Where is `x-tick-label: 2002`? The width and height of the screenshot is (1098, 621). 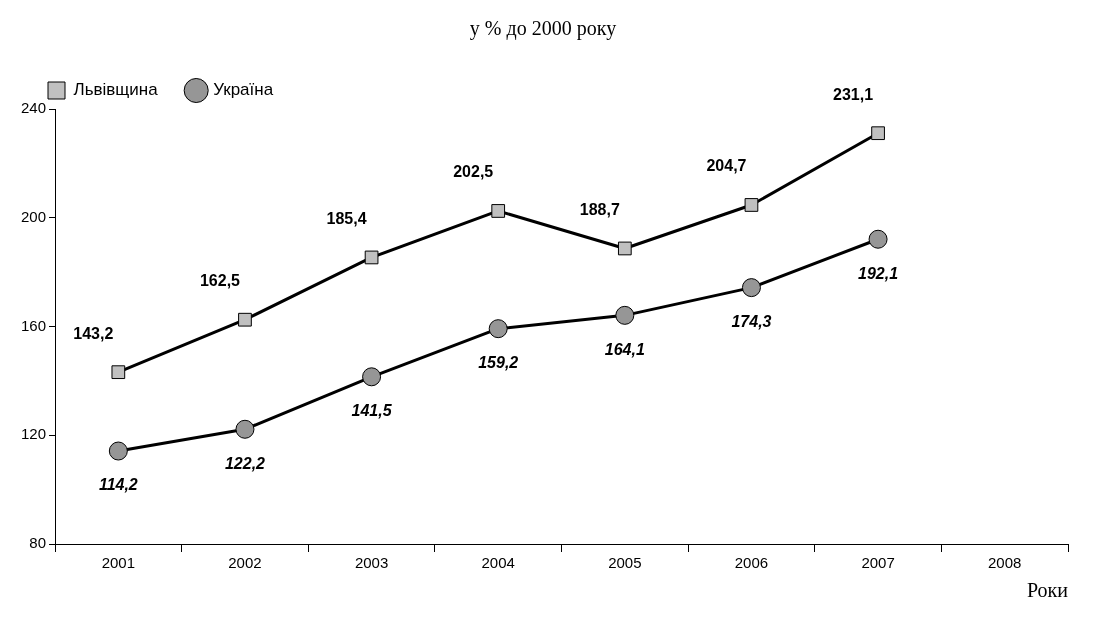 x-tick-label: 2002 is located at coordinates (245, 563).